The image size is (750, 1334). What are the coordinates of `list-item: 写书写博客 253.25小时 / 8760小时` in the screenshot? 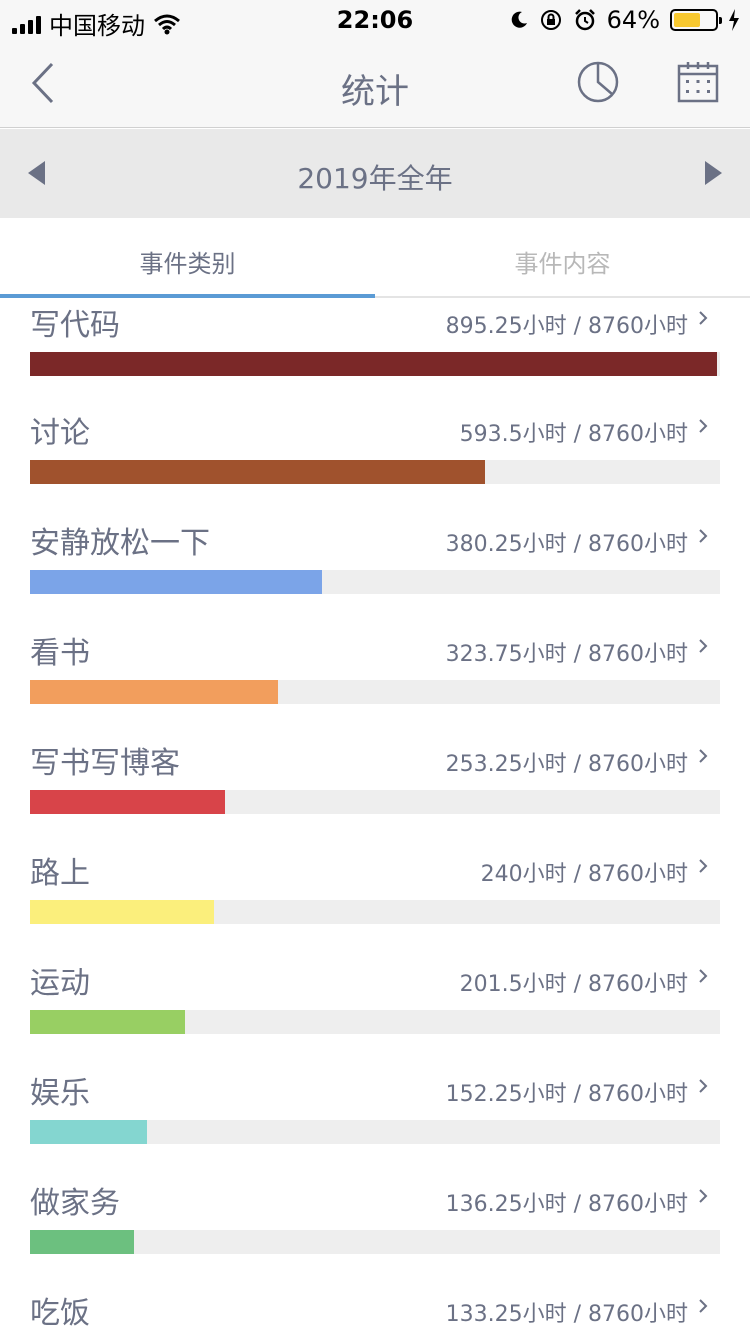 It's located at (375, 793).